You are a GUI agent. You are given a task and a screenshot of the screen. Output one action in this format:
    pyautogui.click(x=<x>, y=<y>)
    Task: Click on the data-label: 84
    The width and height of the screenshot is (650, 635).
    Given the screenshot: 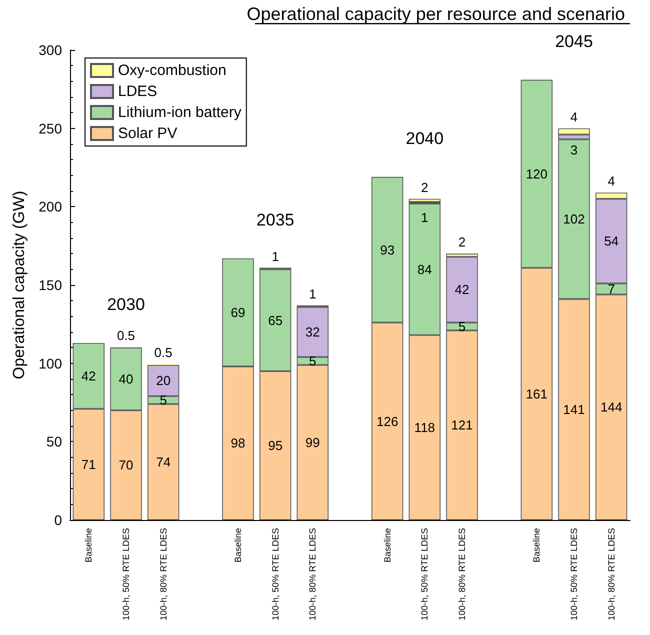 What is the action you would take?
    pyautogui.click(x=424, y=269)
    